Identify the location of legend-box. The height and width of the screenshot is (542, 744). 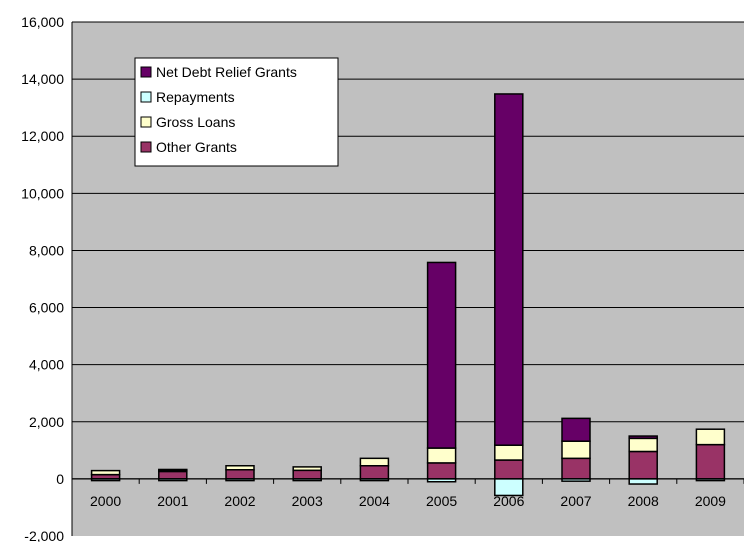
(236, 112).